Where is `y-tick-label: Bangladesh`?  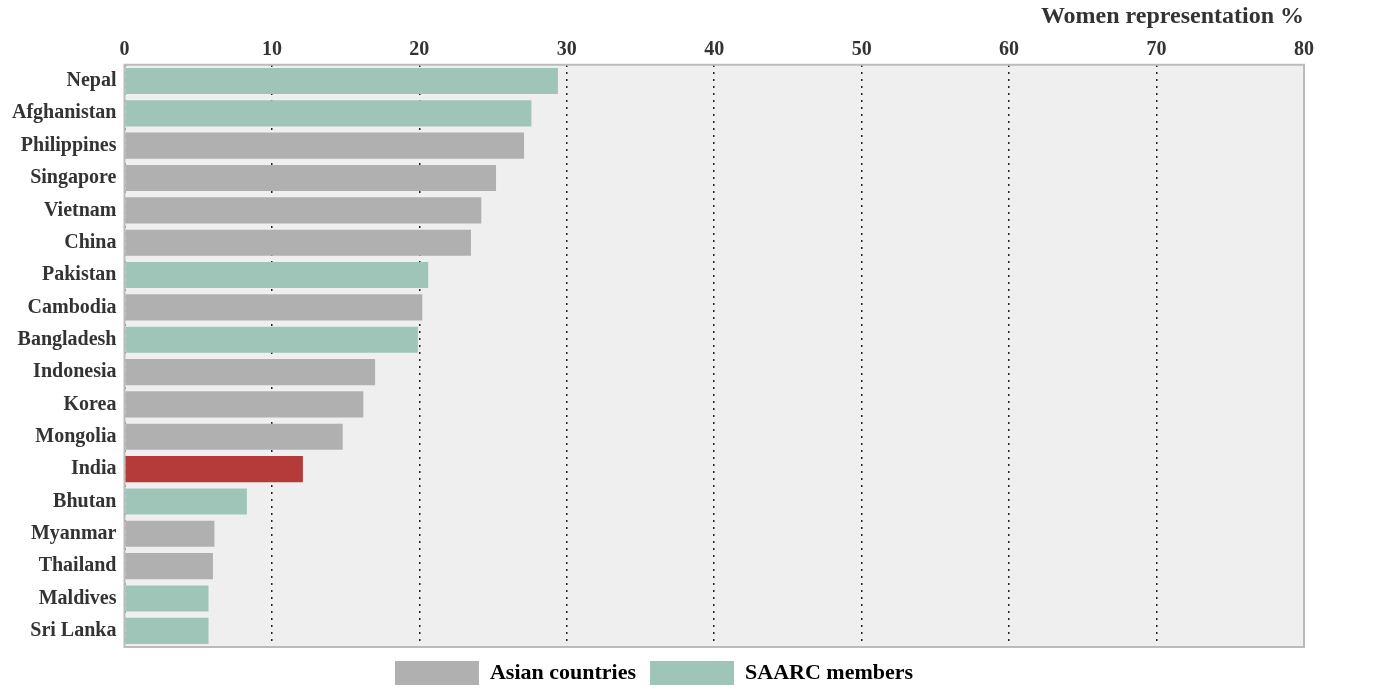 y-tick-label: Bangladesh is located at coordinates (67, 338).